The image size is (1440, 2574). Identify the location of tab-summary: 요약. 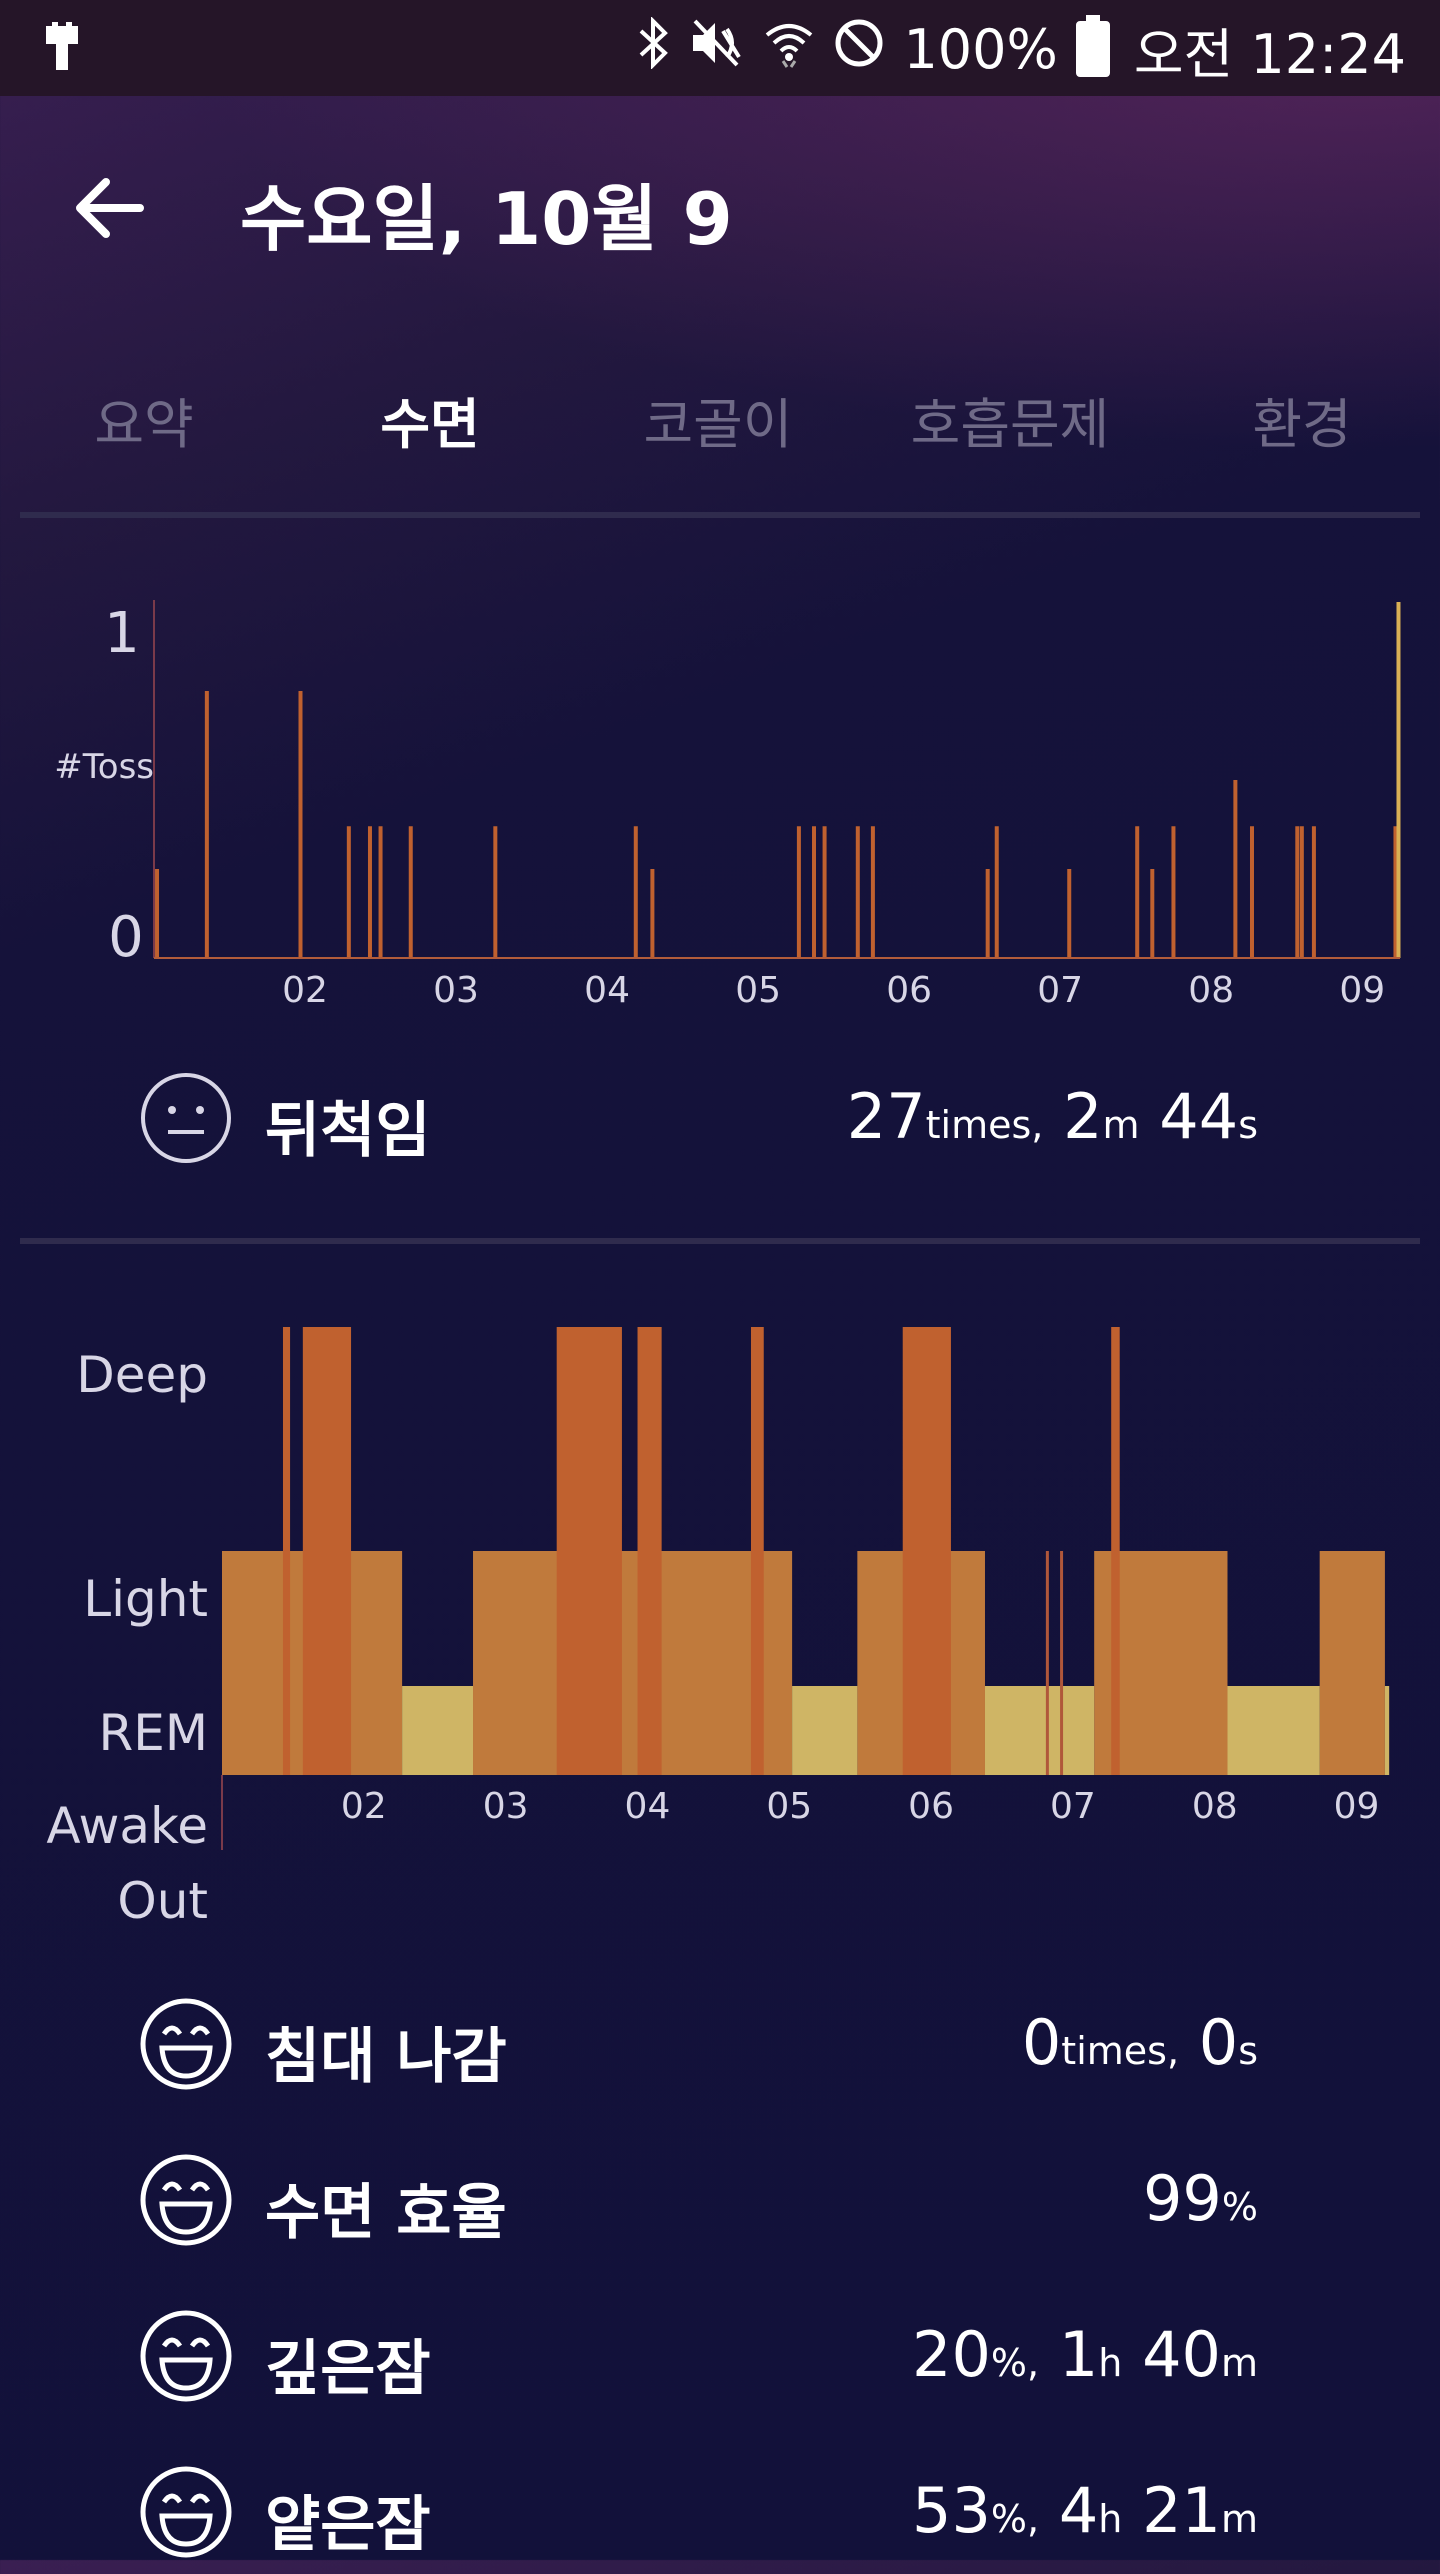
(144, 424).